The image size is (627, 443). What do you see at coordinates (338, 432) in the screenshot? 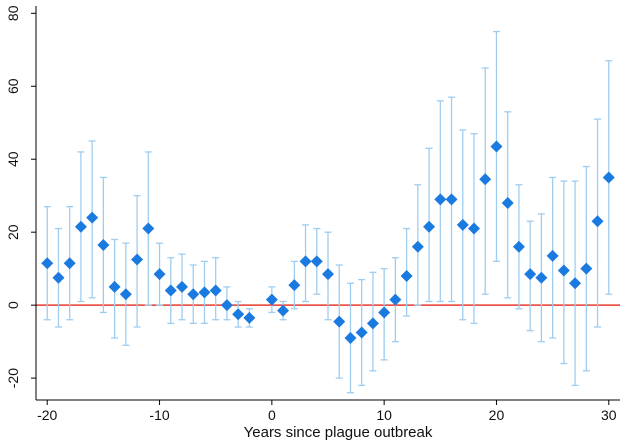
I see `x-axis-title: Years since plague outbreak` at bounding box center [338, 432].